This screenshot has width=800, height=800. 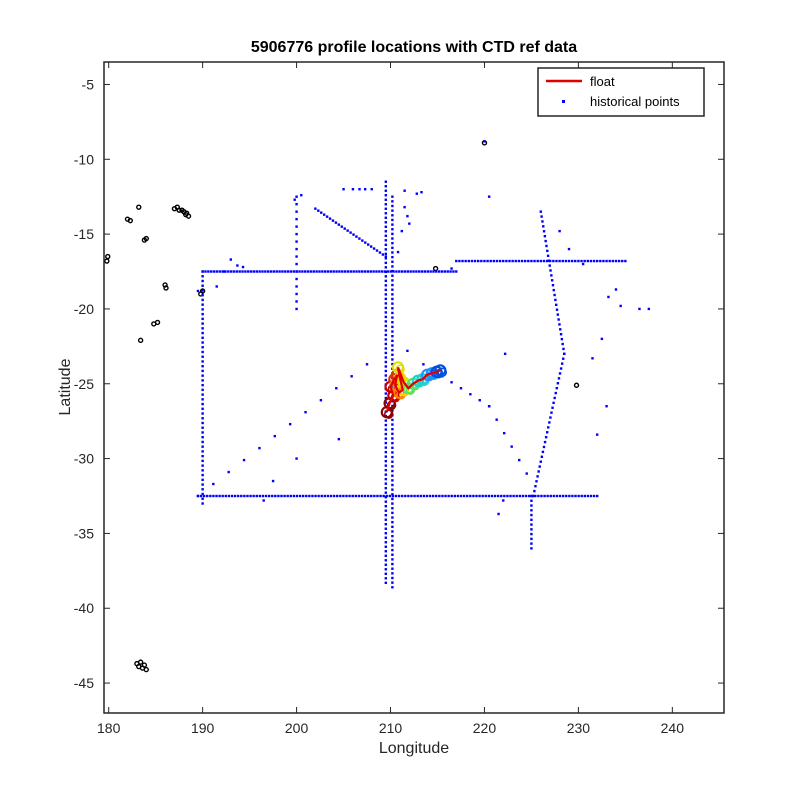 I want to click on y-tick-label: -10, so click(x=84, y=159).